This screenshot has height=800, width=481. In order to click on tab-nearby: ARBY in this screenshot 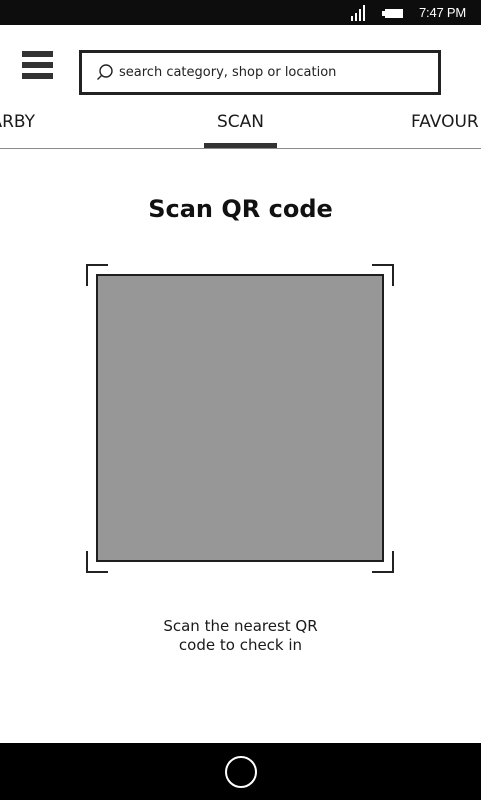, I will do `click(17, 122)`.